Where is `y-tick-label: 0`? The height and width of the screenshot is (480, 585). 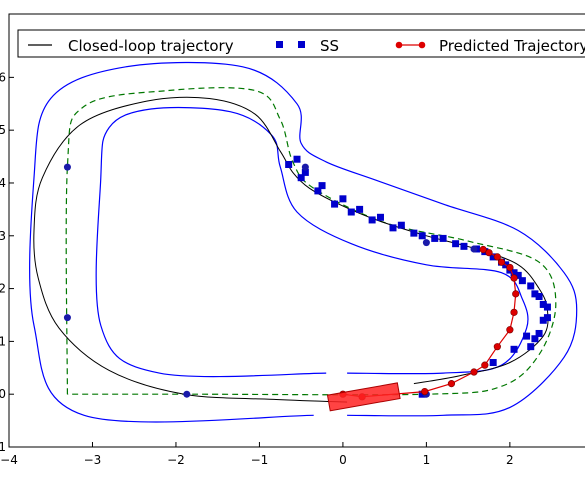 y-tick-label: 0 is located at coordinates (3, 394).